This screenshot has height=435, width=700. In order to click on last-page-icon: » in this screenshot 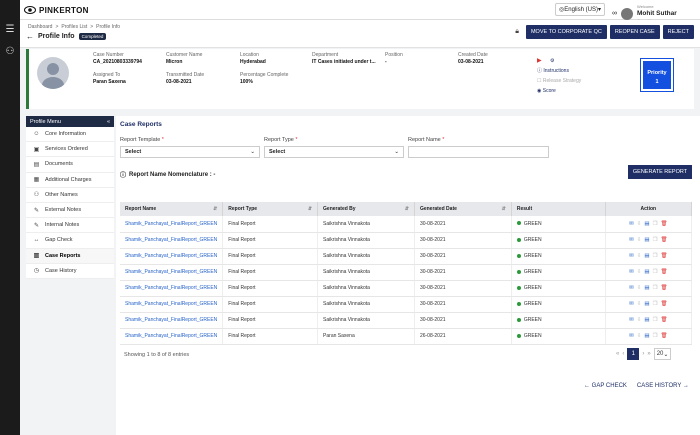, I will do `click(649, 354)`.